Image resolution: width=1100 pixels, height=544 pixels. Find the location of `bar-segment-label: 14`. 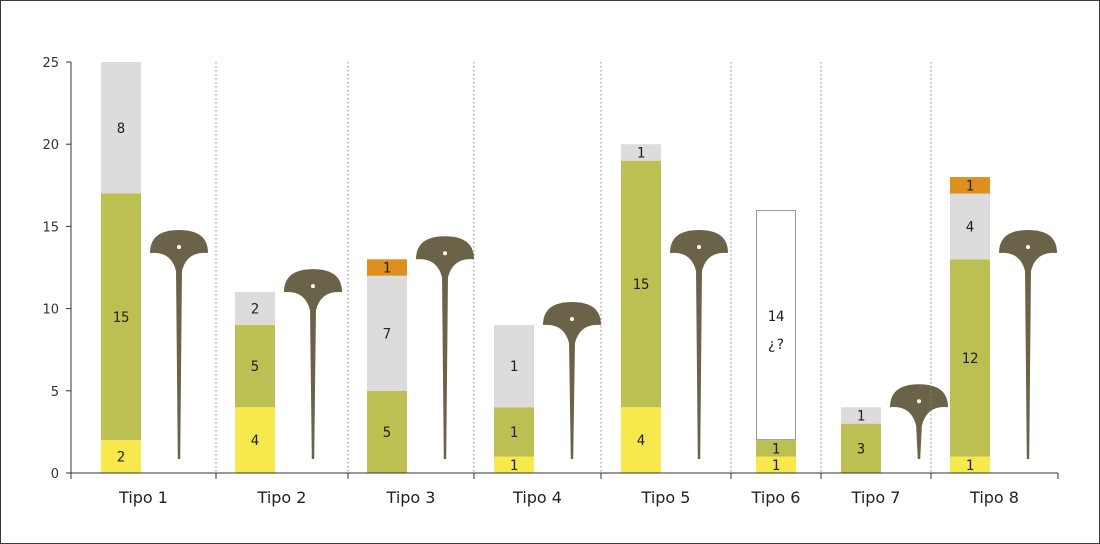

bar-segment-label: 14 is located at coordinates (776, 317).